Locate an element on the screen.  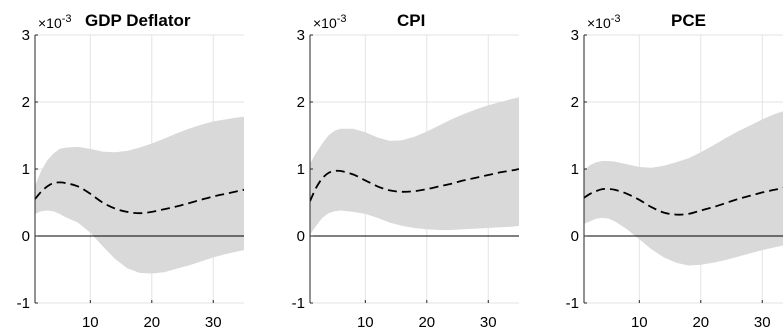
panel-title: PCE is located at coordinates (688, 20).